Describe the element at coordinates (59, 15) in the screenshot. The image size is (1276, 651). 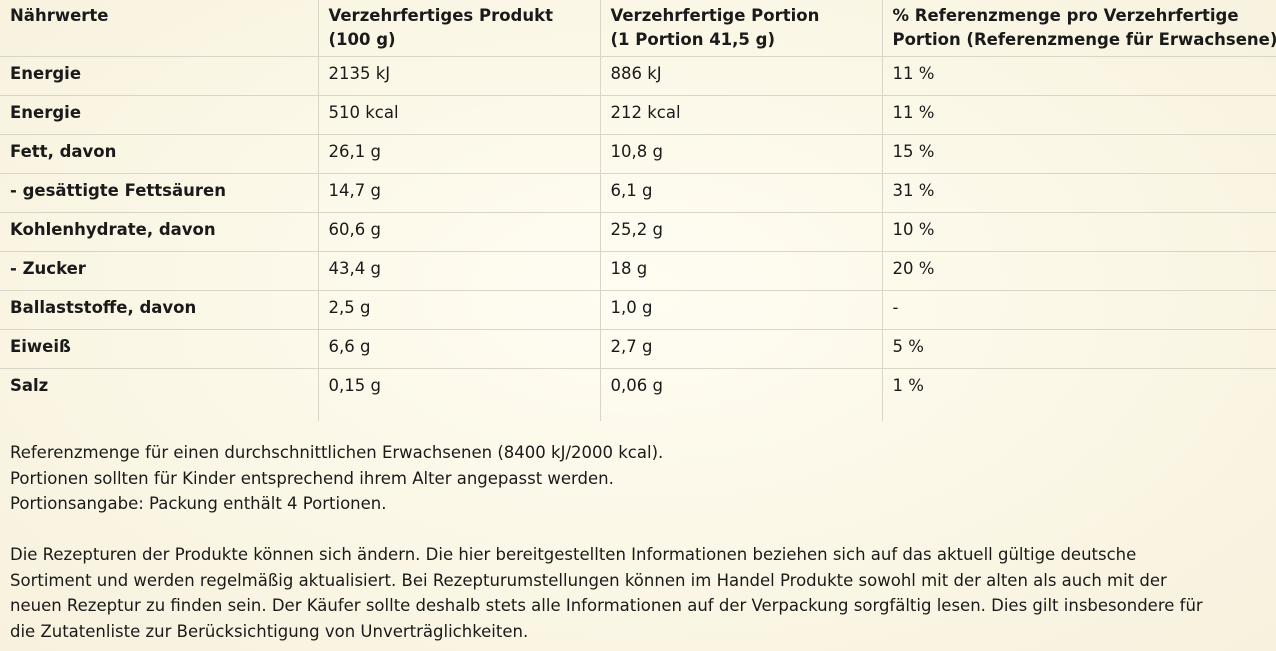
I see `header-line: Nährwerte` at that location.